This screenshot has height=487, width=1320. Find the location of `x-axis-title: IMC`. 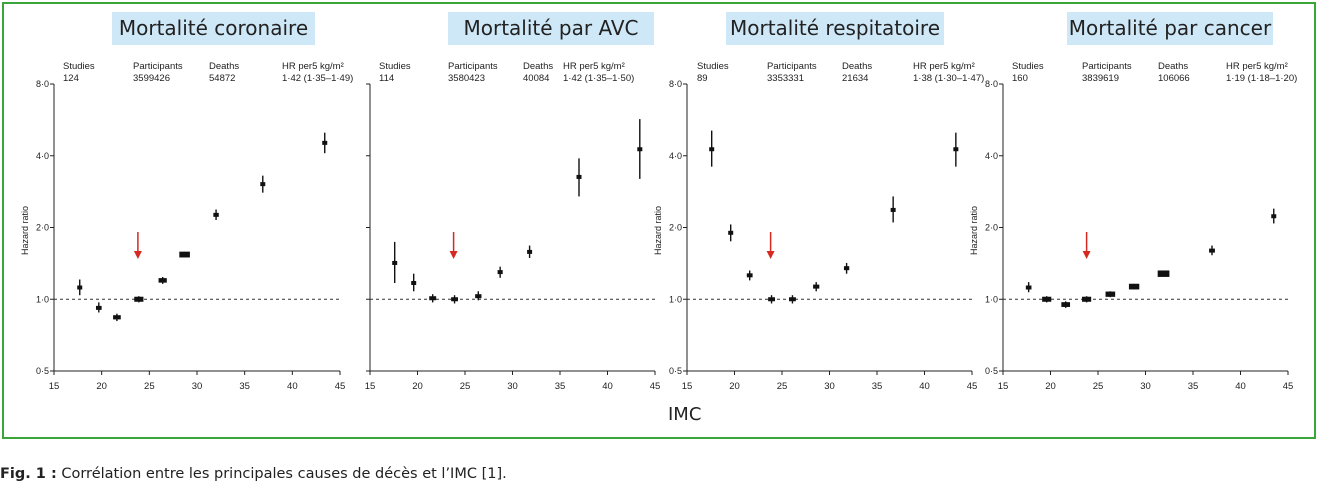

x-axis-title: IMC is located at coordinates (685, 414).